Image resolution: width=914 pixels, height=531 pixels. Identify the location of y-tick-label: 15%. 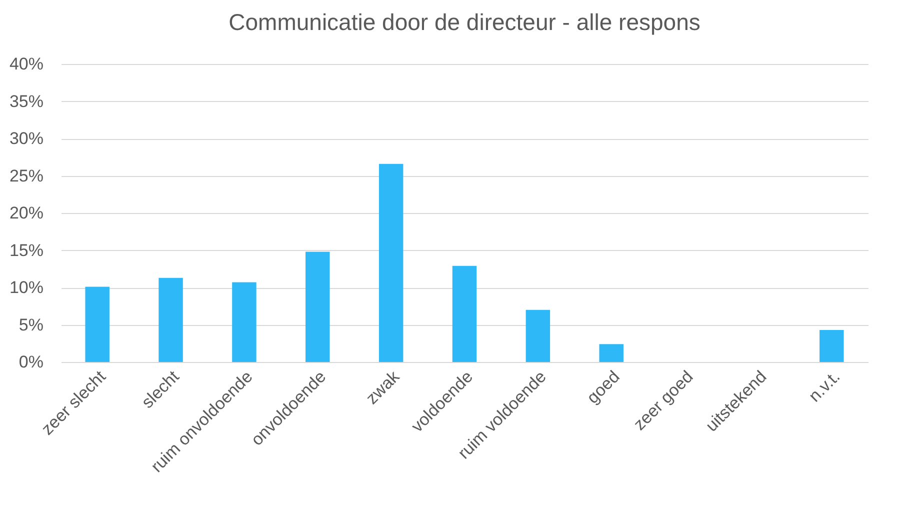
(26, 250).